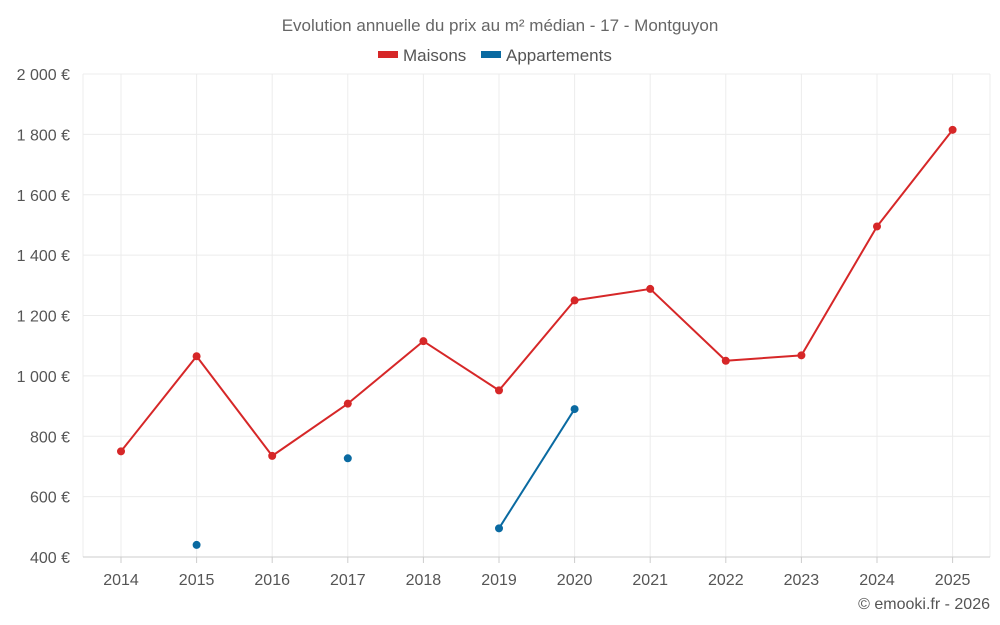  I want to click on maisons-point-2023, so click(801, 355).